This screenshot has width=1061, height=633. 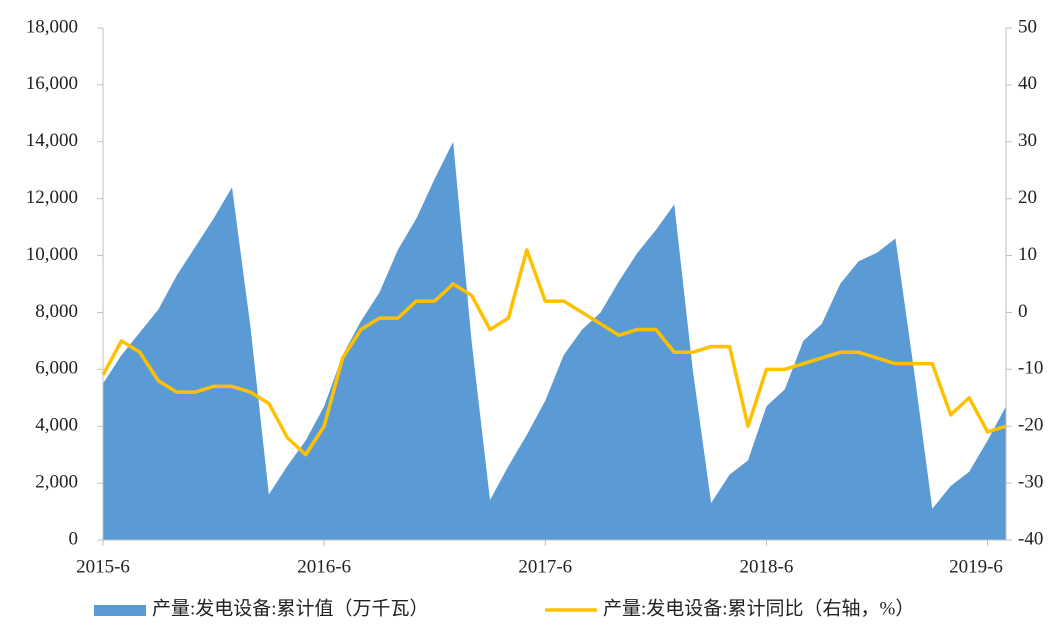 What do you see at coordinates (56, 425) in the screenshot?
I see `y-tick-label: 4,000` at bounding box center [56, 425].